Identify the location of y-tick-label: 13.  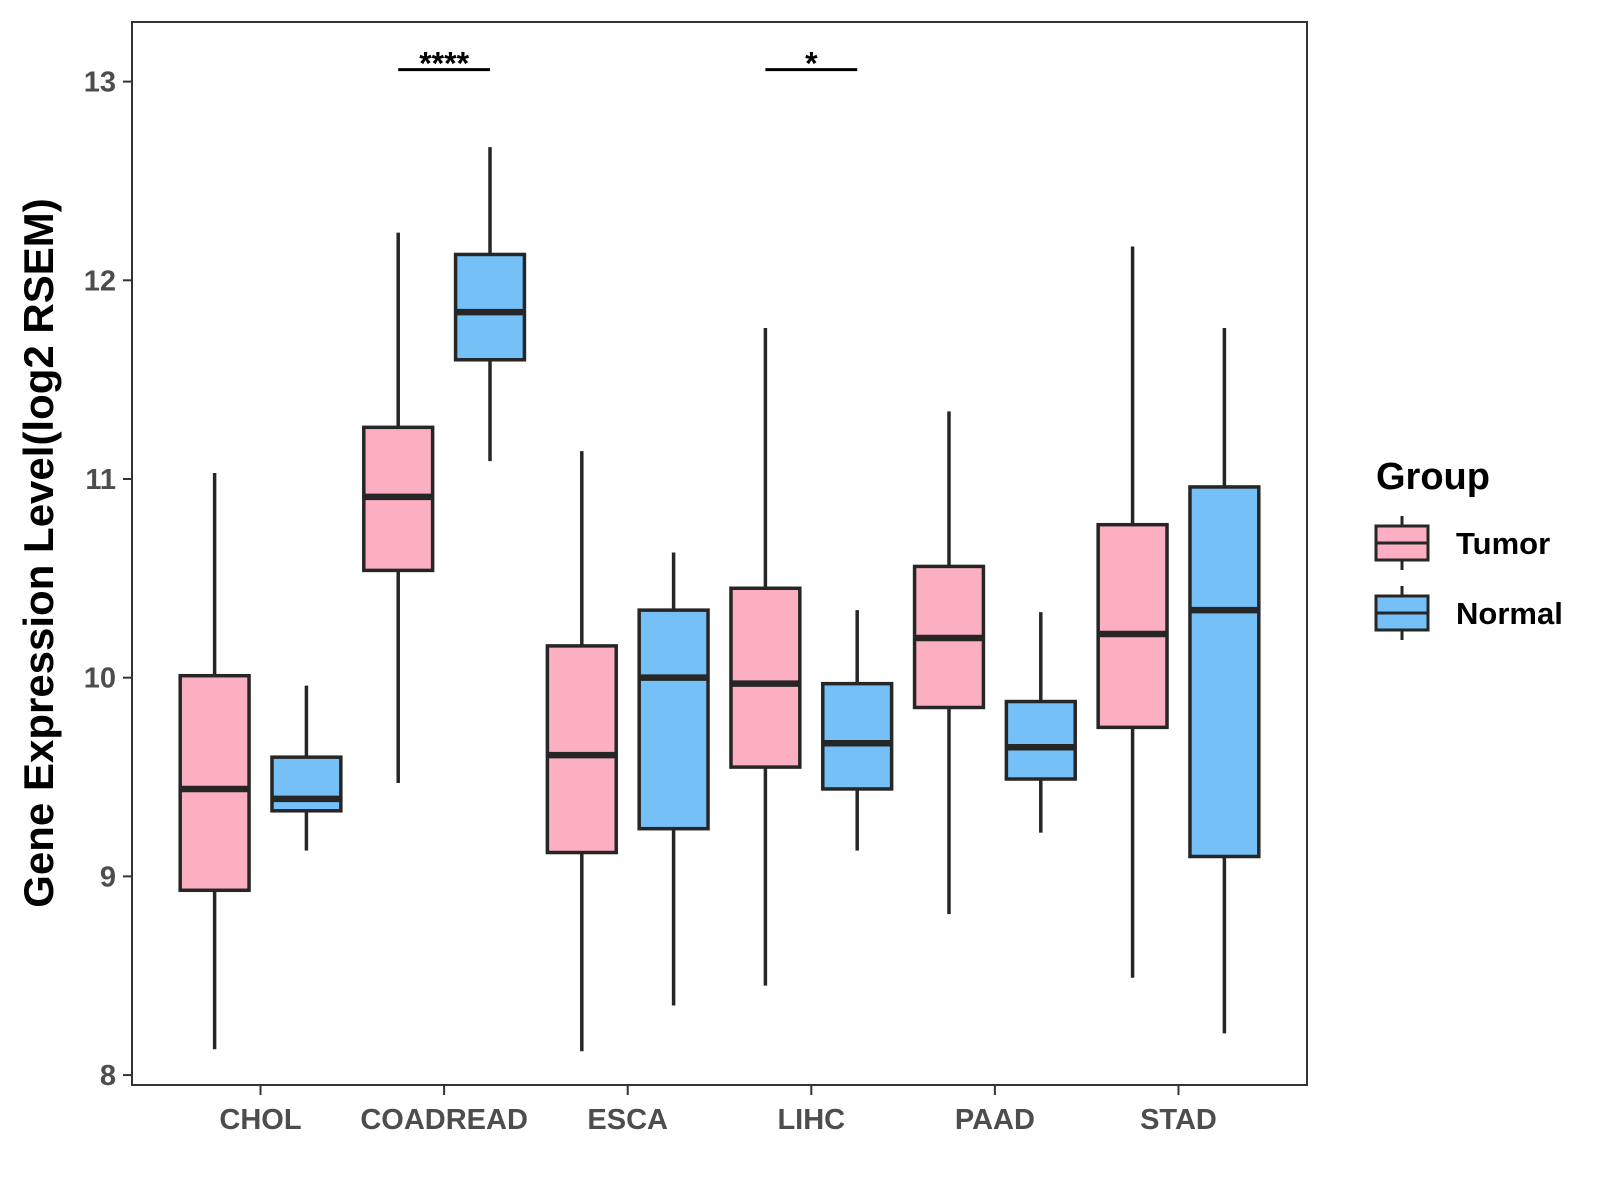
(100, 83).